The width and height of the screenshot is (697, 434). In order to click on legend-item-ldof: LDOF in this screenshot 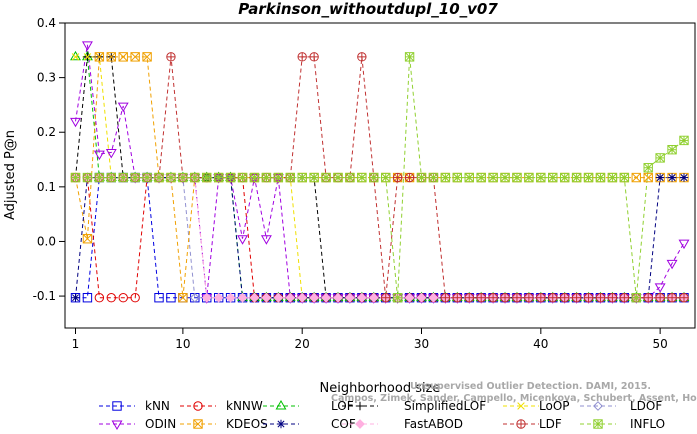, I will do `click(621, 406)`.